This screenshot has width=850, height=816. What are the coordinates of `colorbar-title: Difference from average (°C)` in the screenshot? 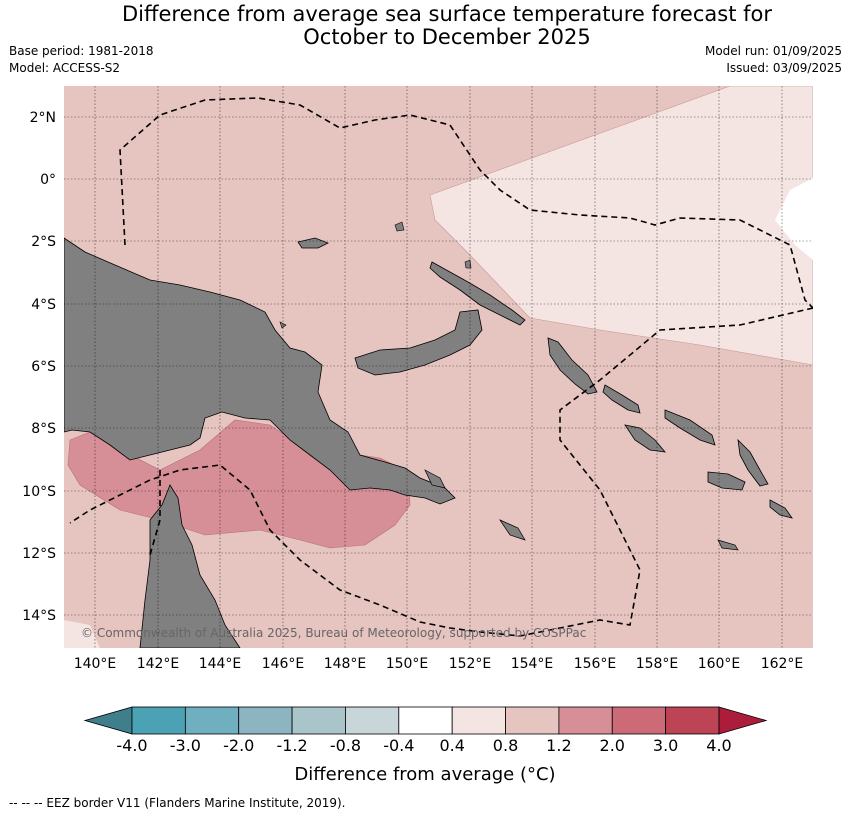 It's located at (425, 774).